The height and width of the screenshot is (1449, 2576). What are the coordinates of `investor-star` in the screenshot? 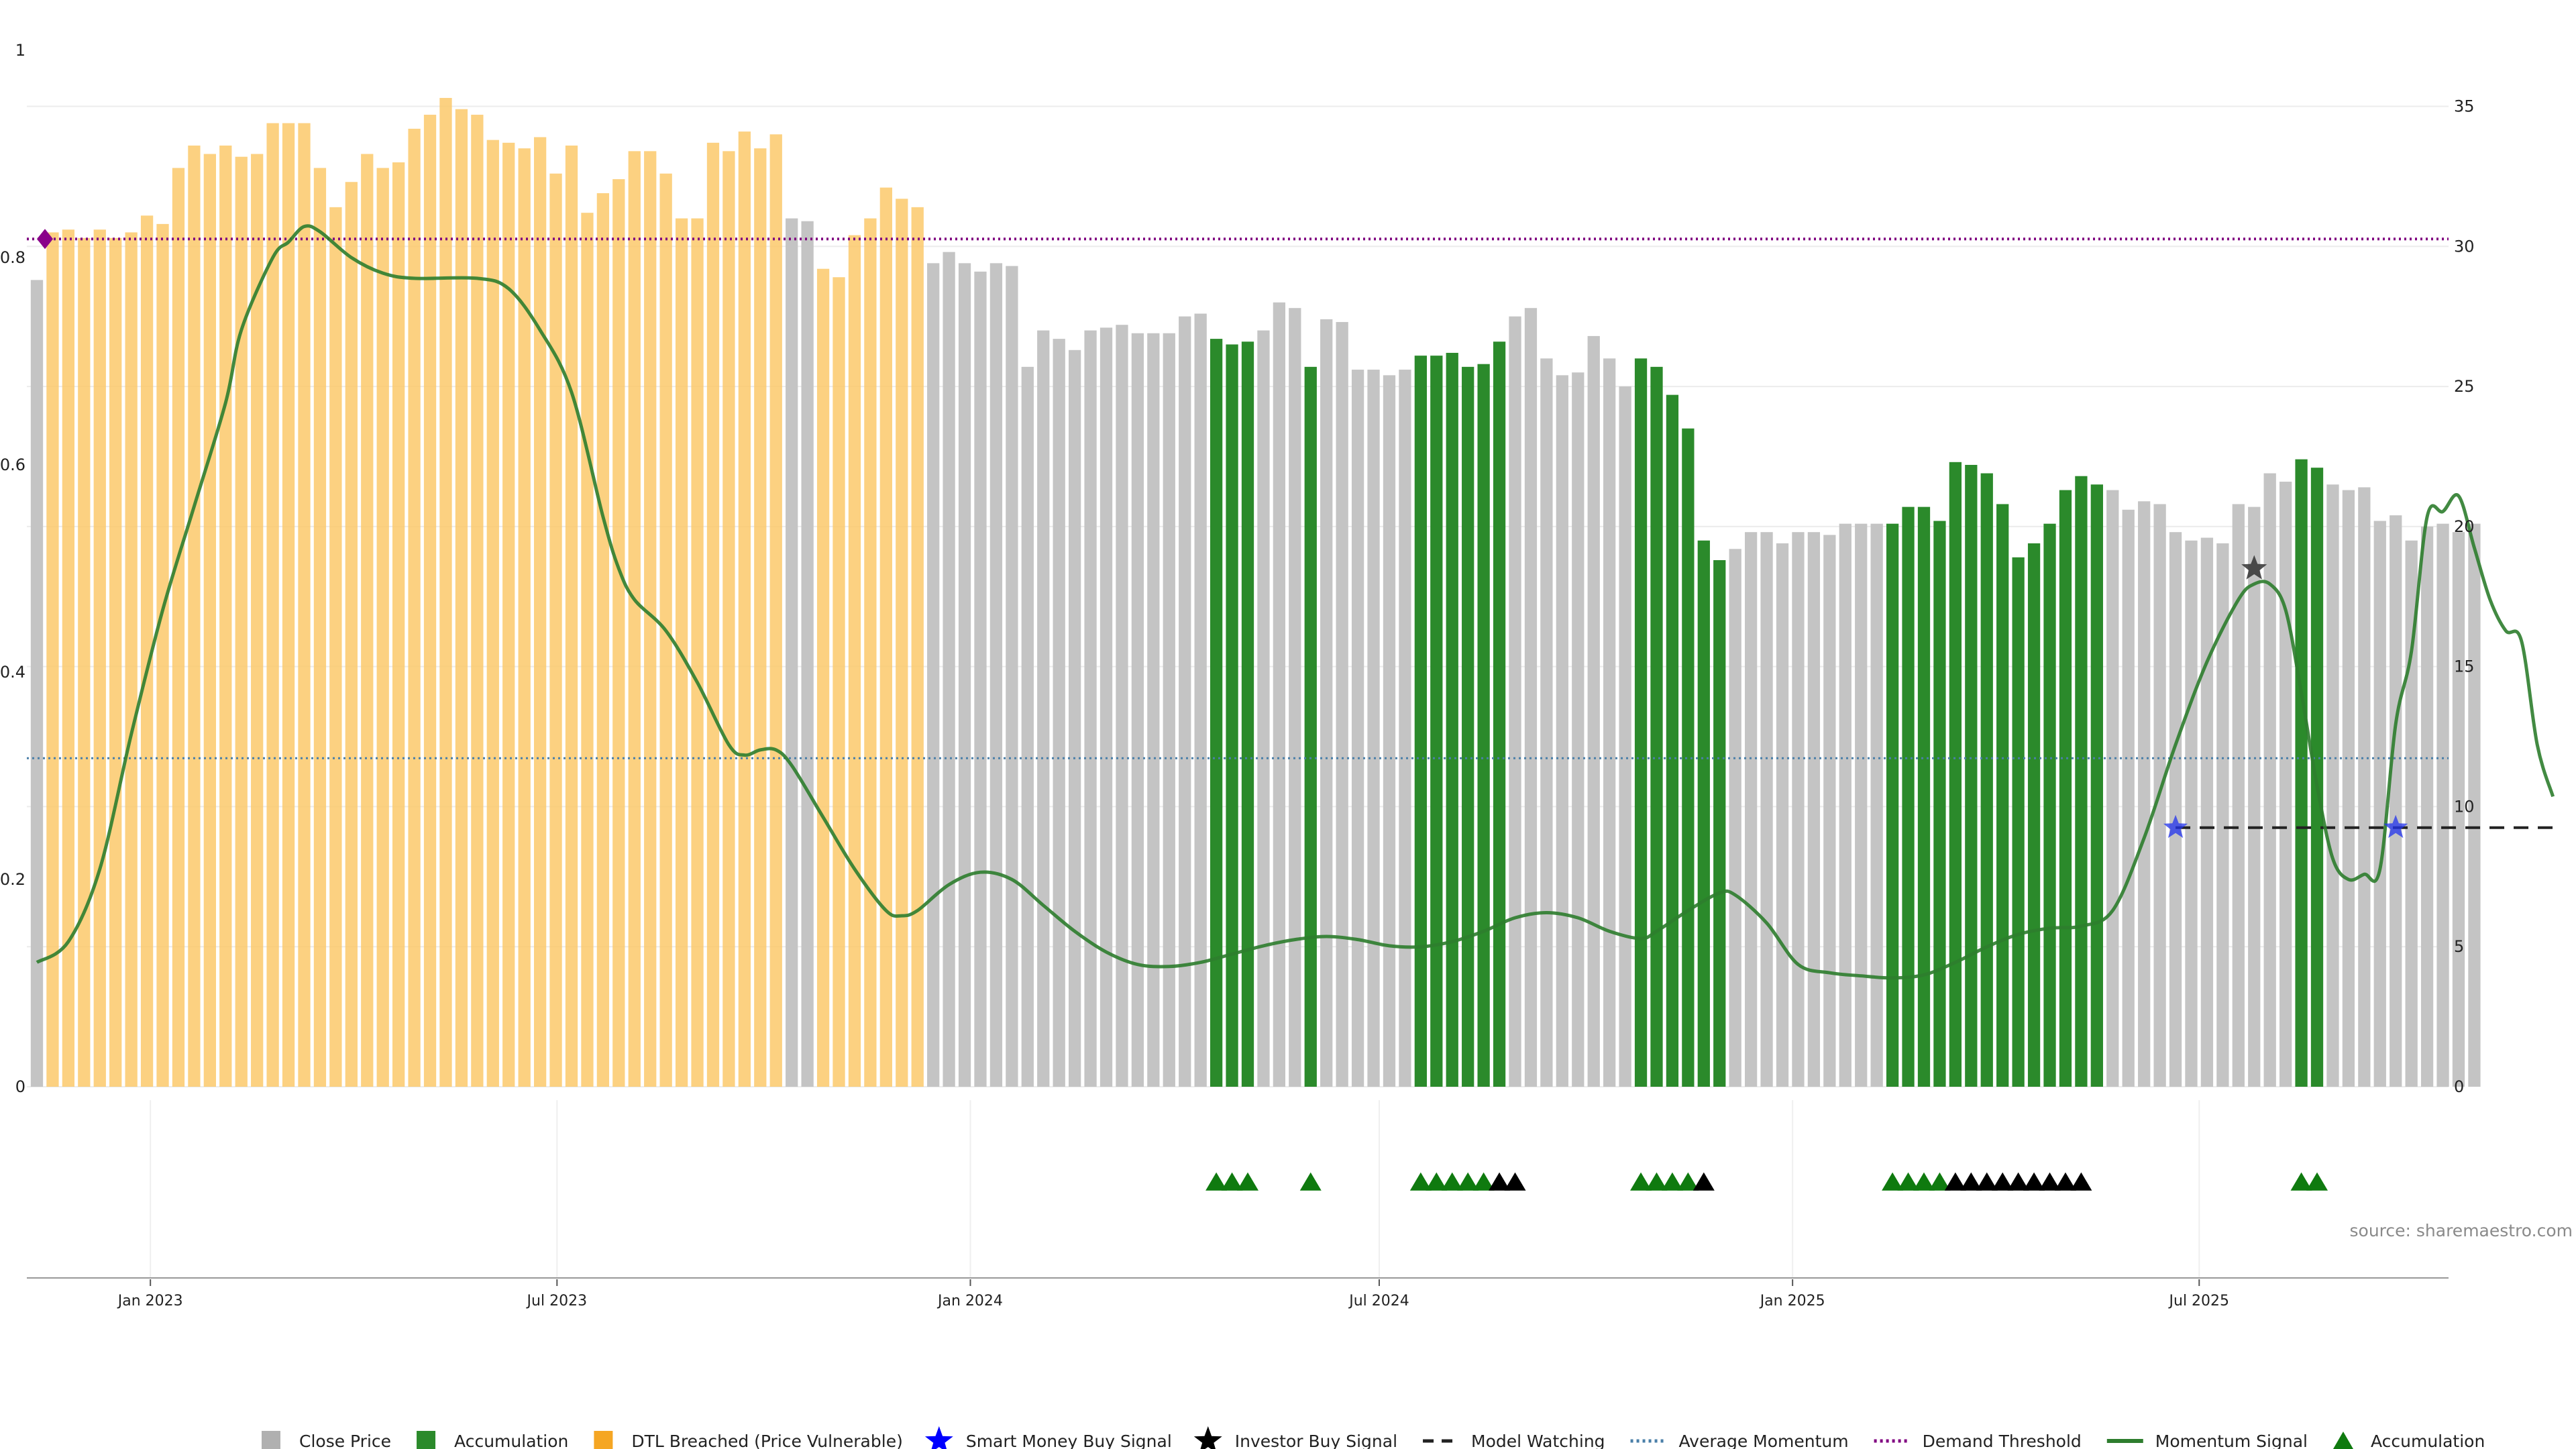 It's located at (2254, 567).